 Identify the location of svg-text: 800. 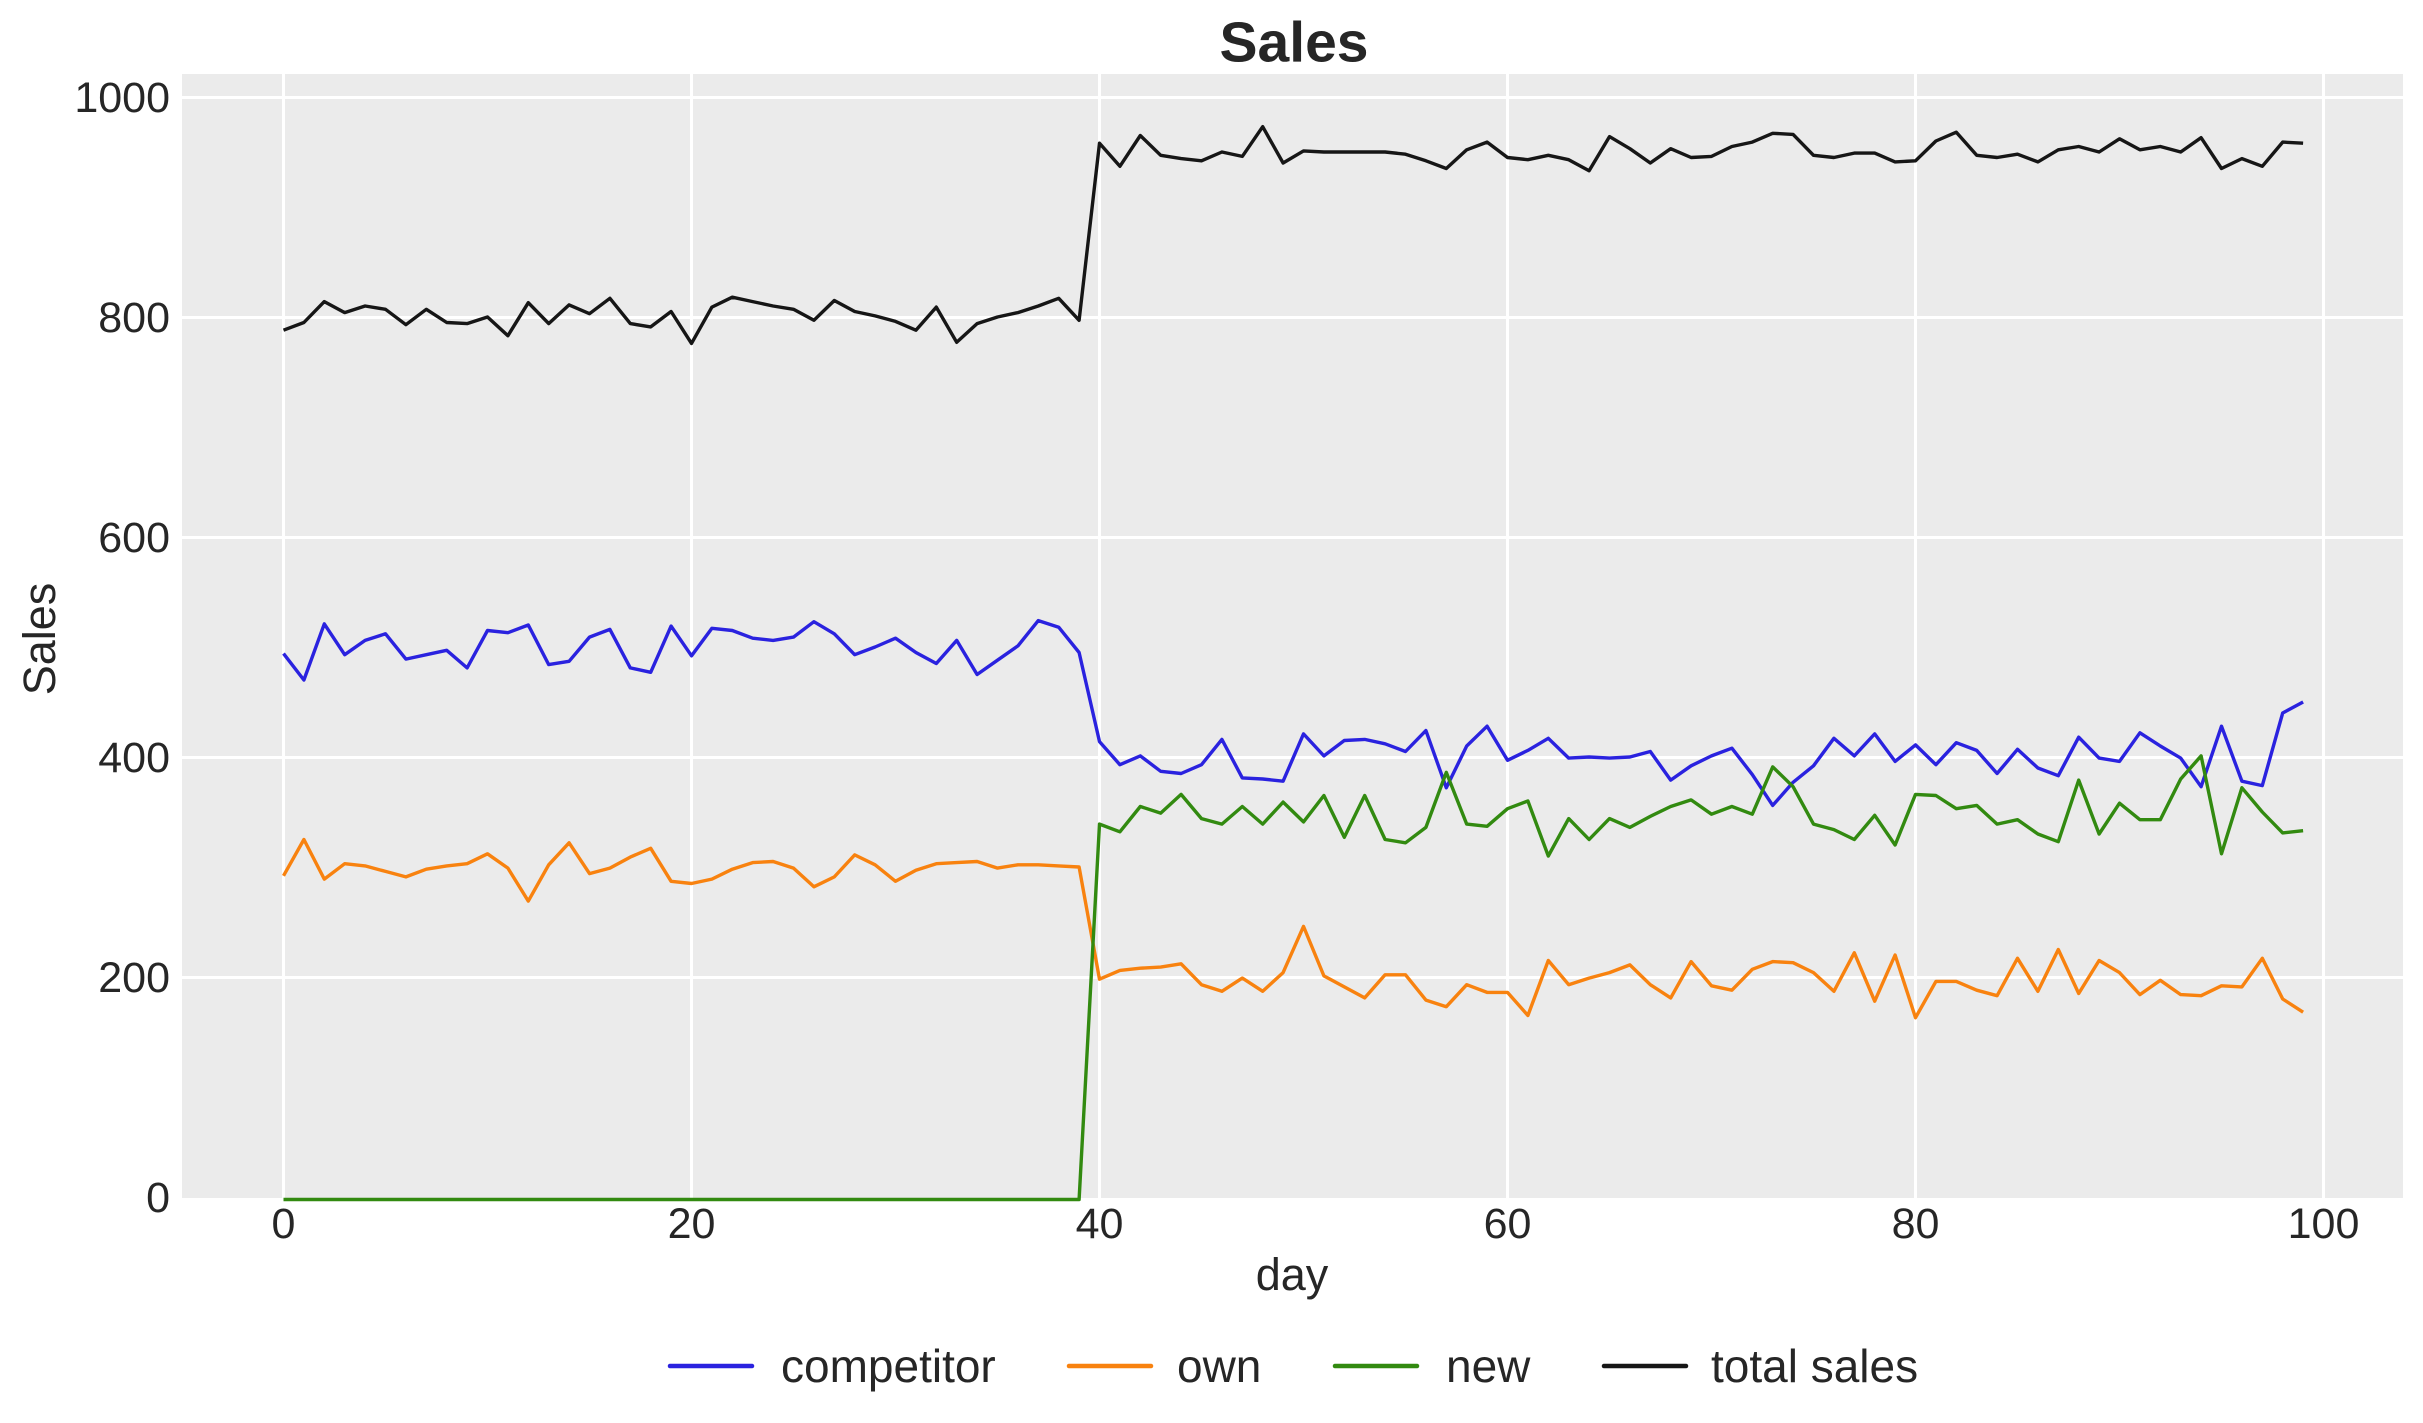
(134, 318).